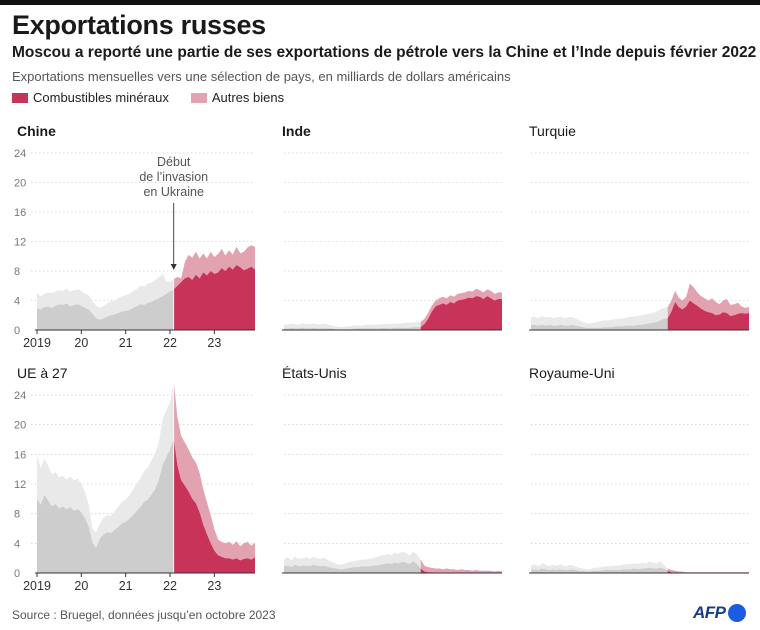 This screenshot has height=630, width=760. Describe the element at coordinates (380, 2) in the screenshot. I see `top-rule` at that location.